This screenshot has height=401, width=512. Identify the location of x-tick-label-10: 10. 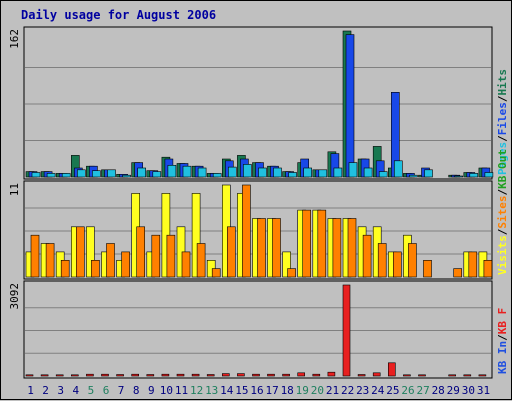
(166, 390).